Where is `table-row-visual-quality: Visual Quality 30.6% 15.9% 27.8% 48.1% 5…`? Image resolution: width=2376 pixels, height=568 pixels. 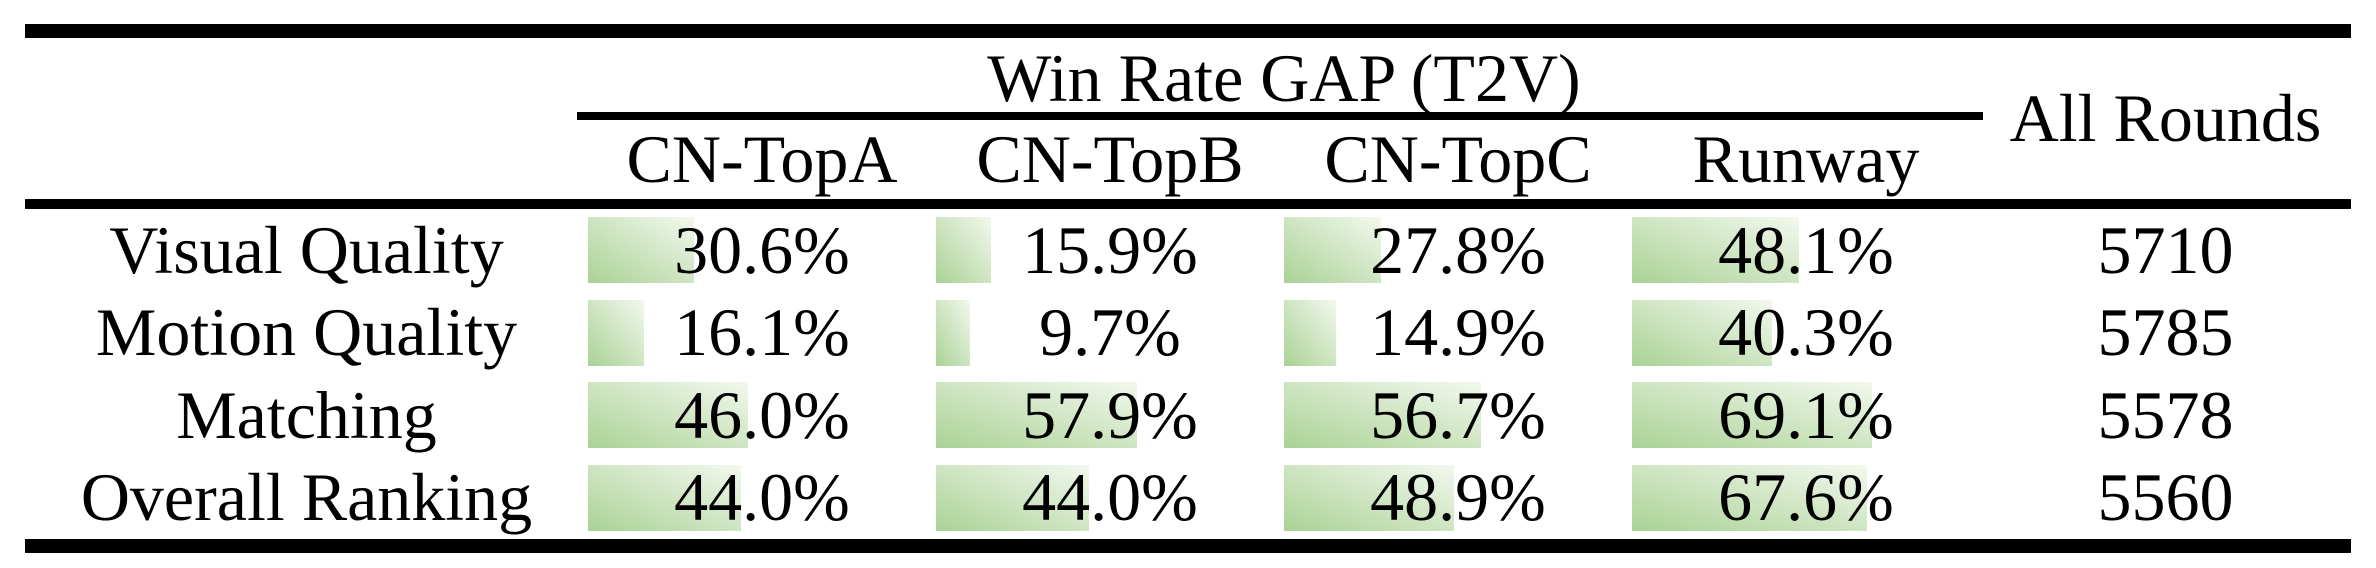
table-row-visual-quality: Visual Quality 30.6% 15.9% 27.8% 48.1% 5… is located at coordinates (1188, 250).